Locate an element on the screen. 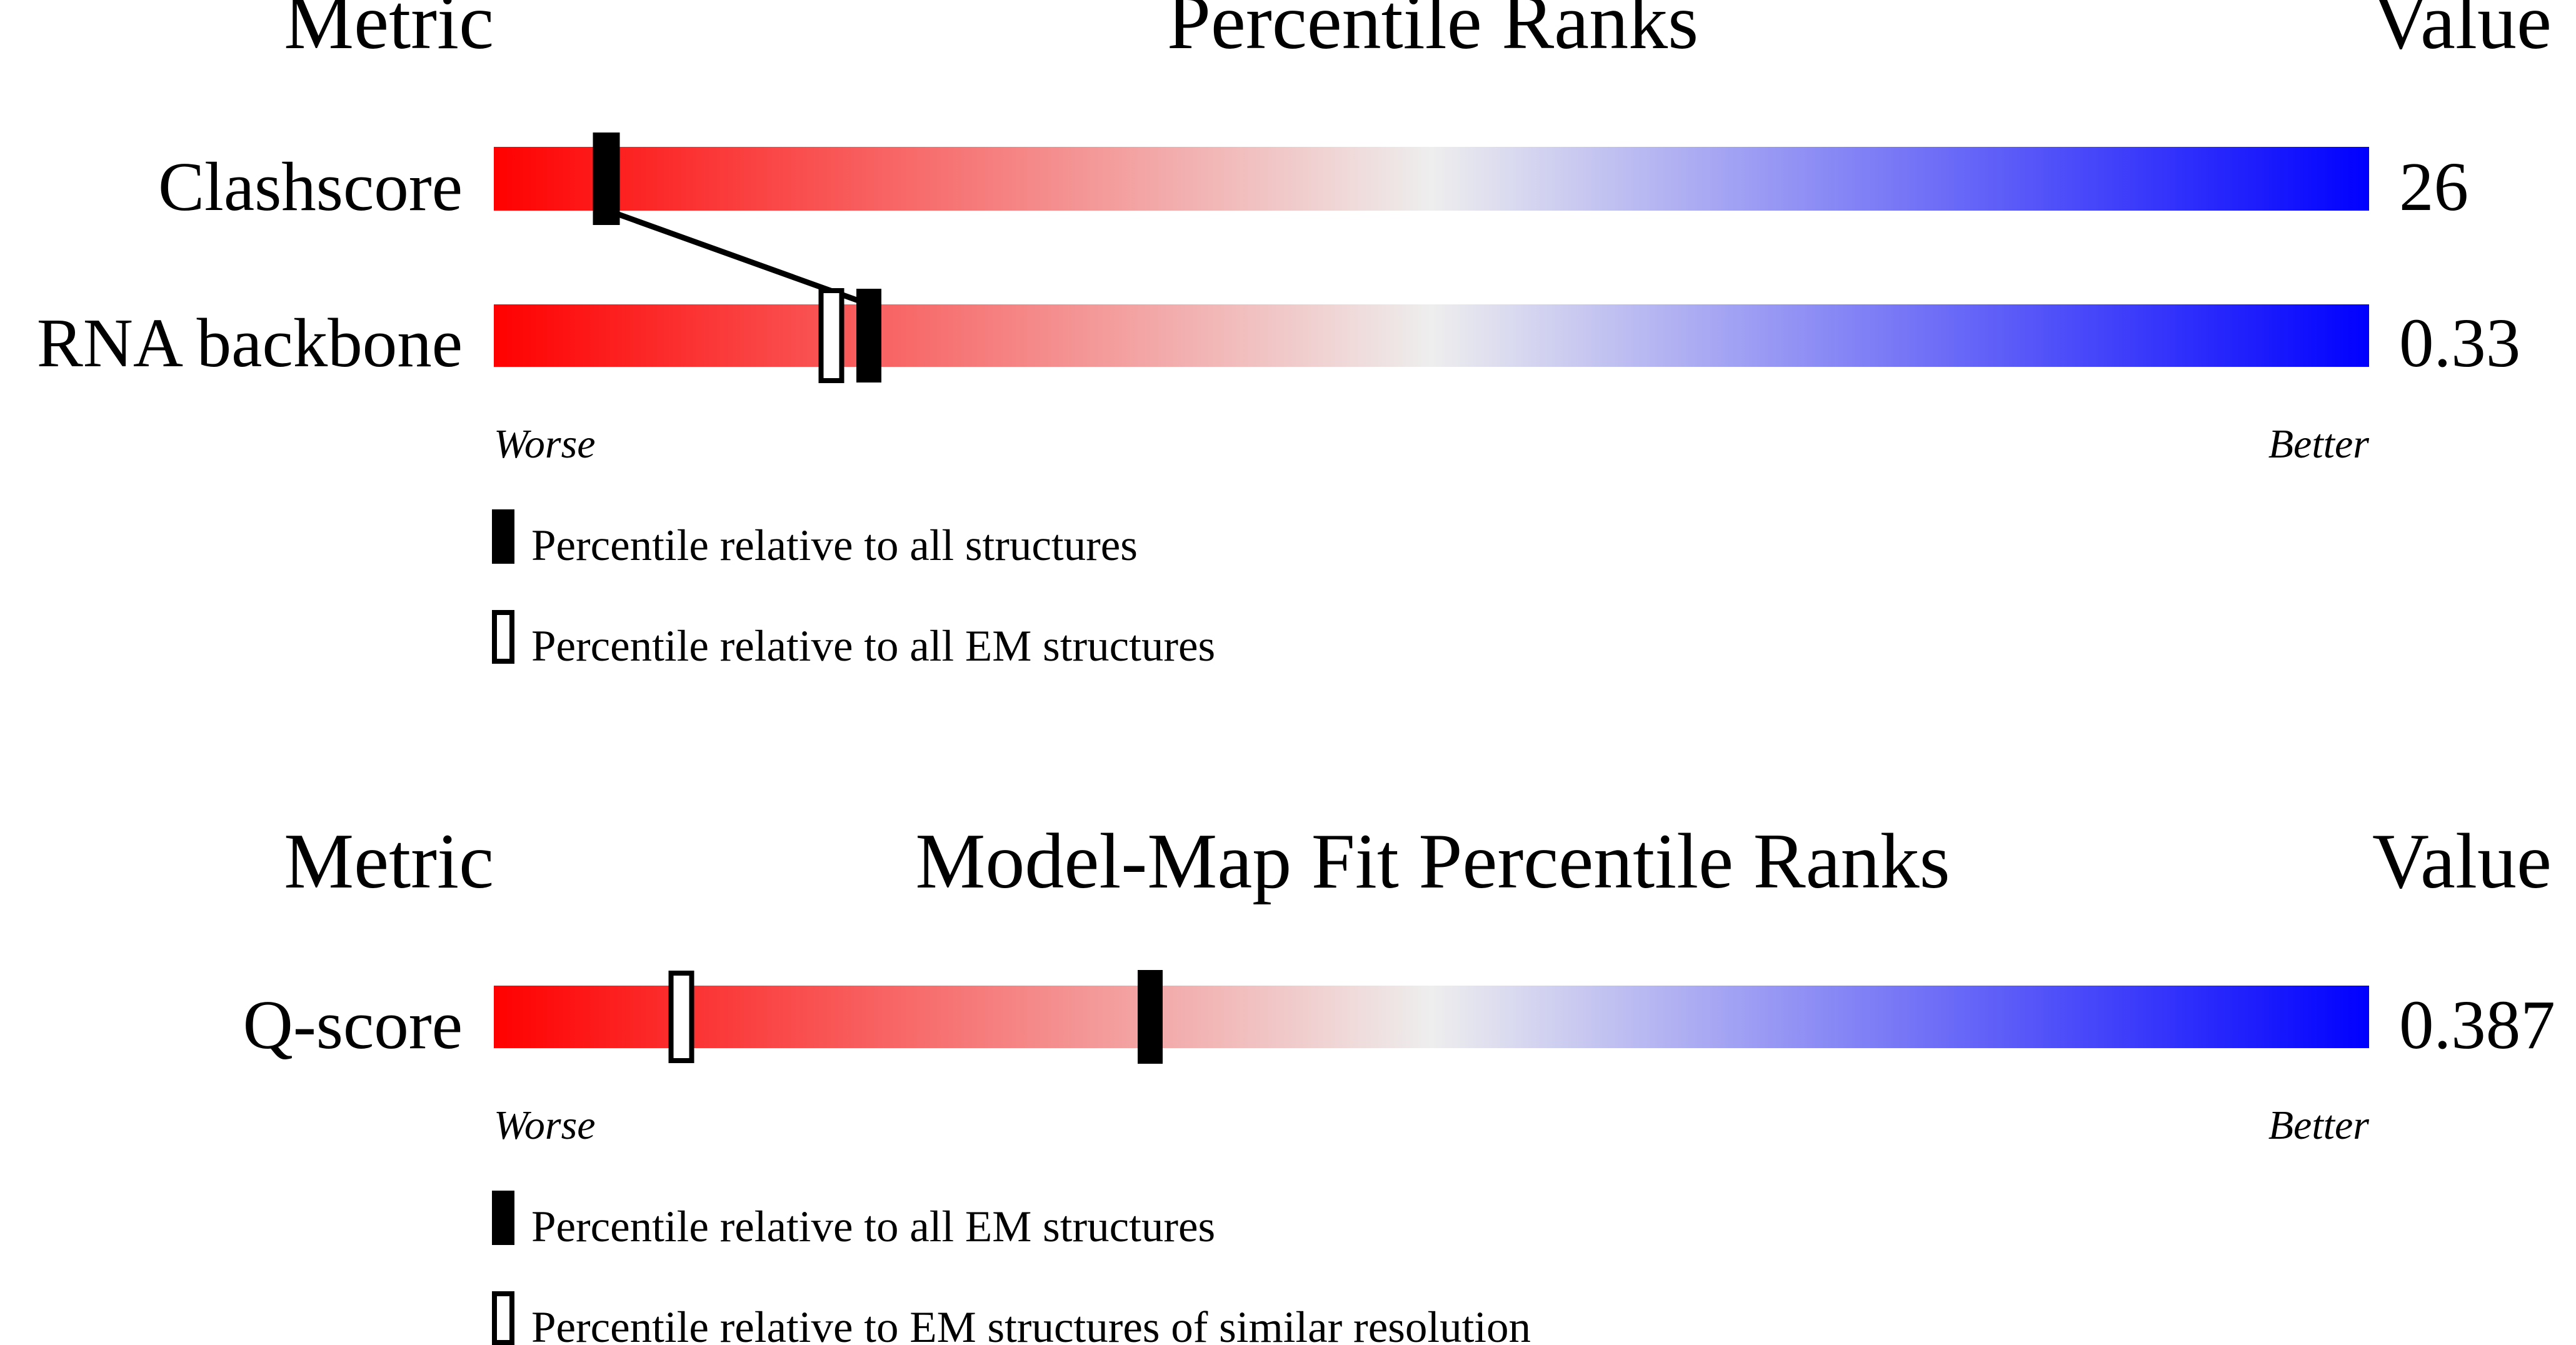 The image size is (2576, 1345). legend-open-label: Percentile relative to all EM structures is located at coordinates (873, 646).